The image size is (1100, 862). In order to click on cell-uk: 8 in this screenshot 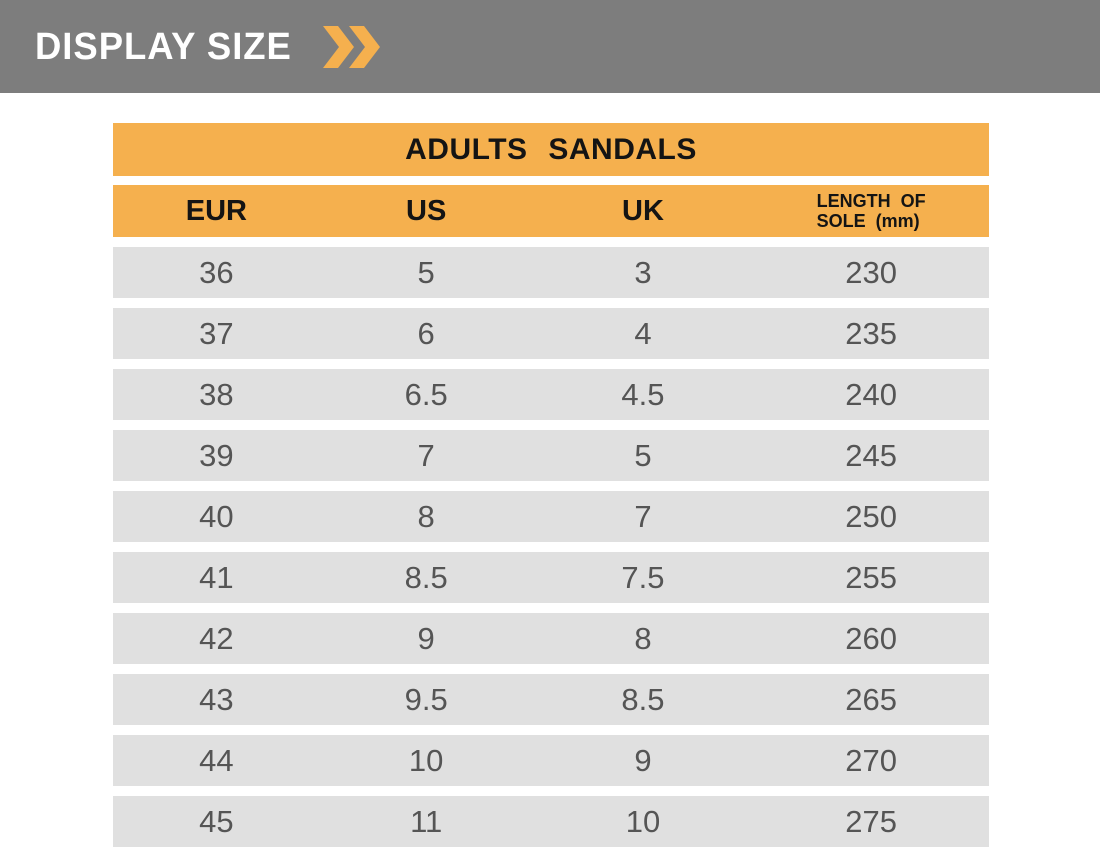, I will do `click(643, 638)`.